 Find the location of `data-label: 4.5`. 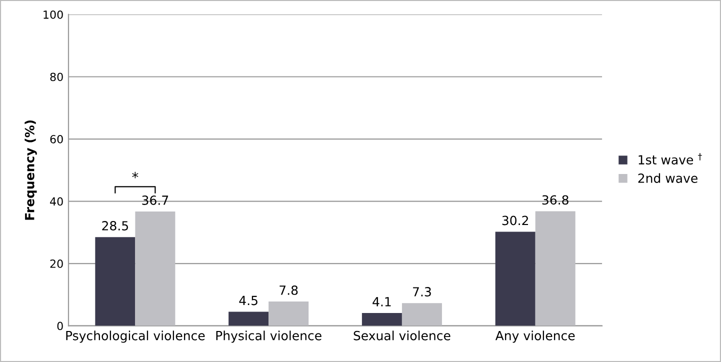

data-label: 4.5 is located at coordinates (248, 301).